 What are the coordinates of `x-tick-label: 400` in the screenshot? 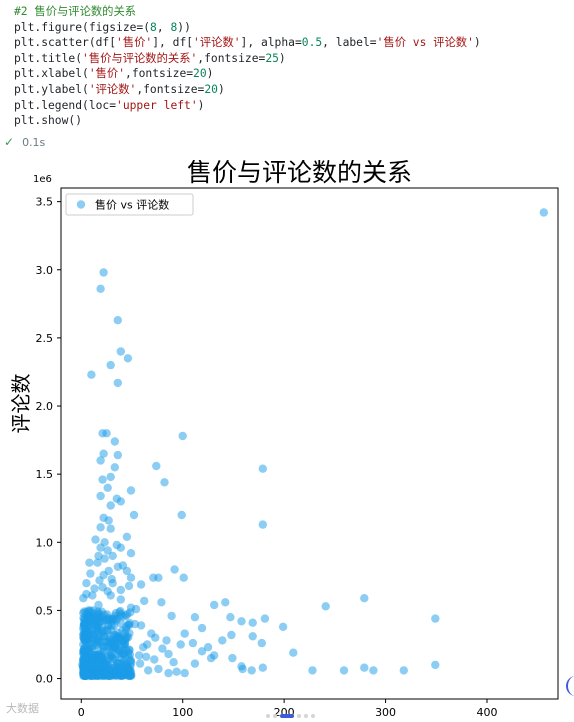 It's located at (487, 712).